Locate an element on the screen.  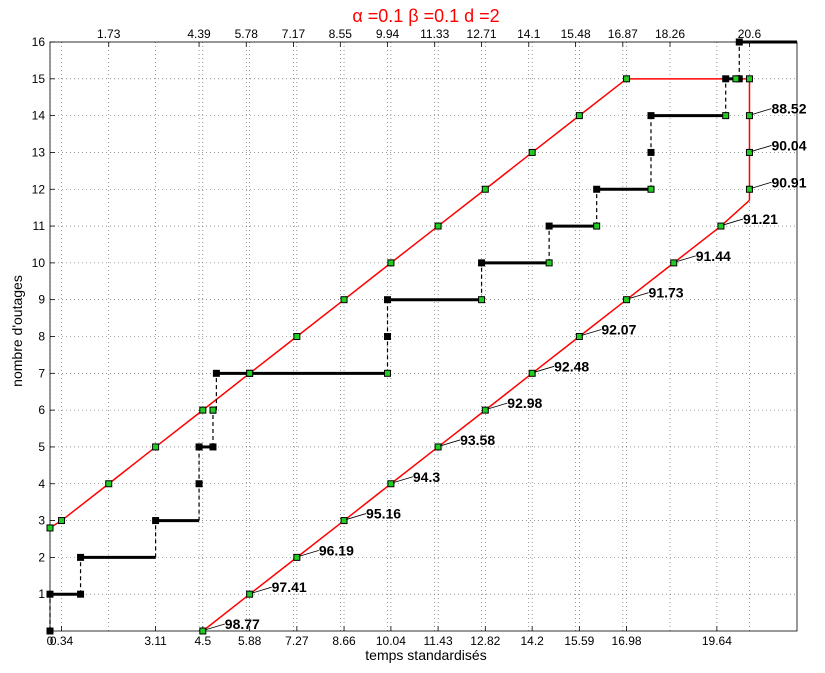
percent-label: 91.21 is located at coordinates (760, 219).